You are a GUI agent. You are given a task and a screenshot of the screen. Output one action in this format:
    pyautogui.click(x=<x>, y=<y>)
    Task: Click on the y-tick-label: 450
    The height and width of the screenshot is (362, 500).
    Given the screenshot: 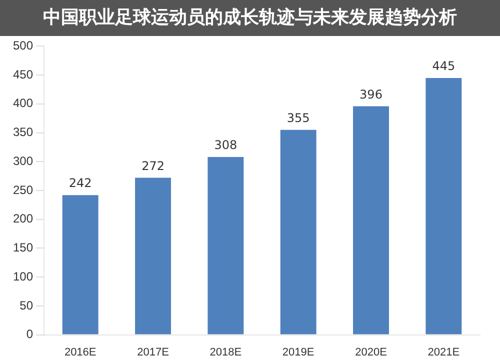 What is the action you would take?
    pyautogui.click(x=23, y=74)
    